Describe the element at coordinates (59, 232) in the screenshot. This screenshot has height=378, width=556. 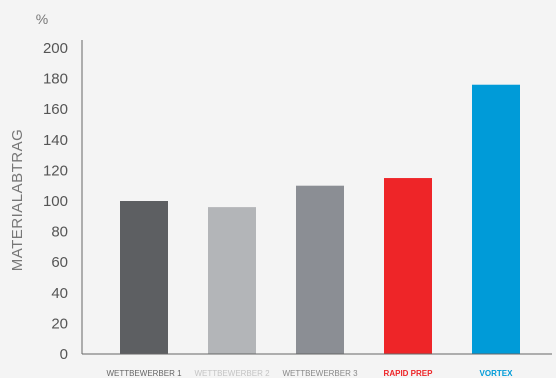
I see `y-tick-label: 80` at that location.